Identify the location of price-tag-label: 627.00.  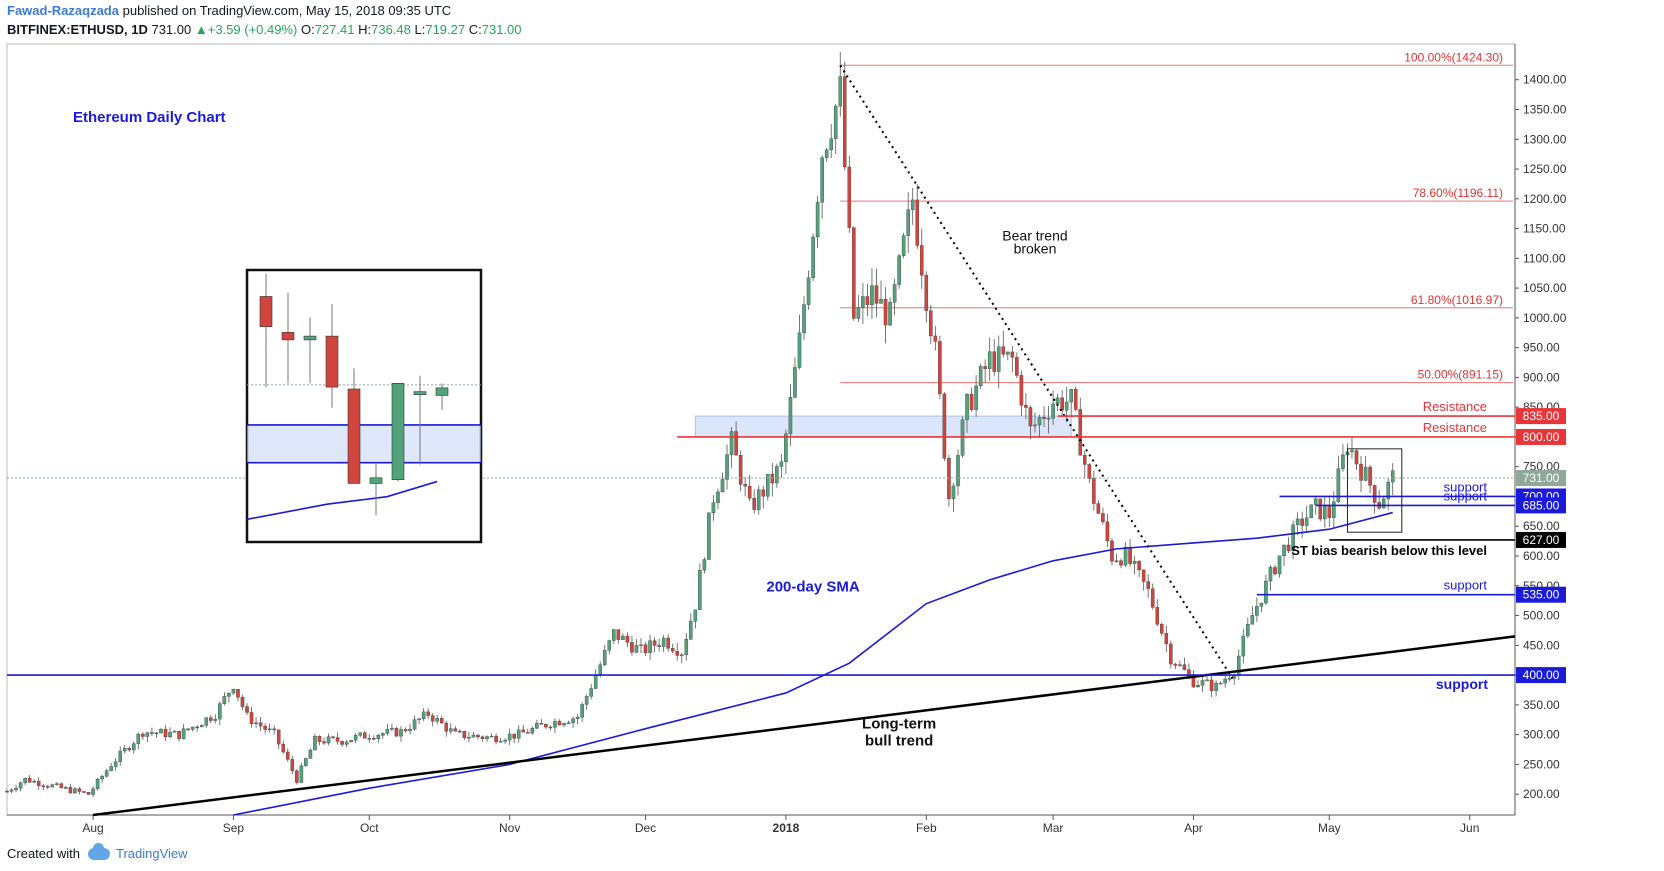
(1541, 540).